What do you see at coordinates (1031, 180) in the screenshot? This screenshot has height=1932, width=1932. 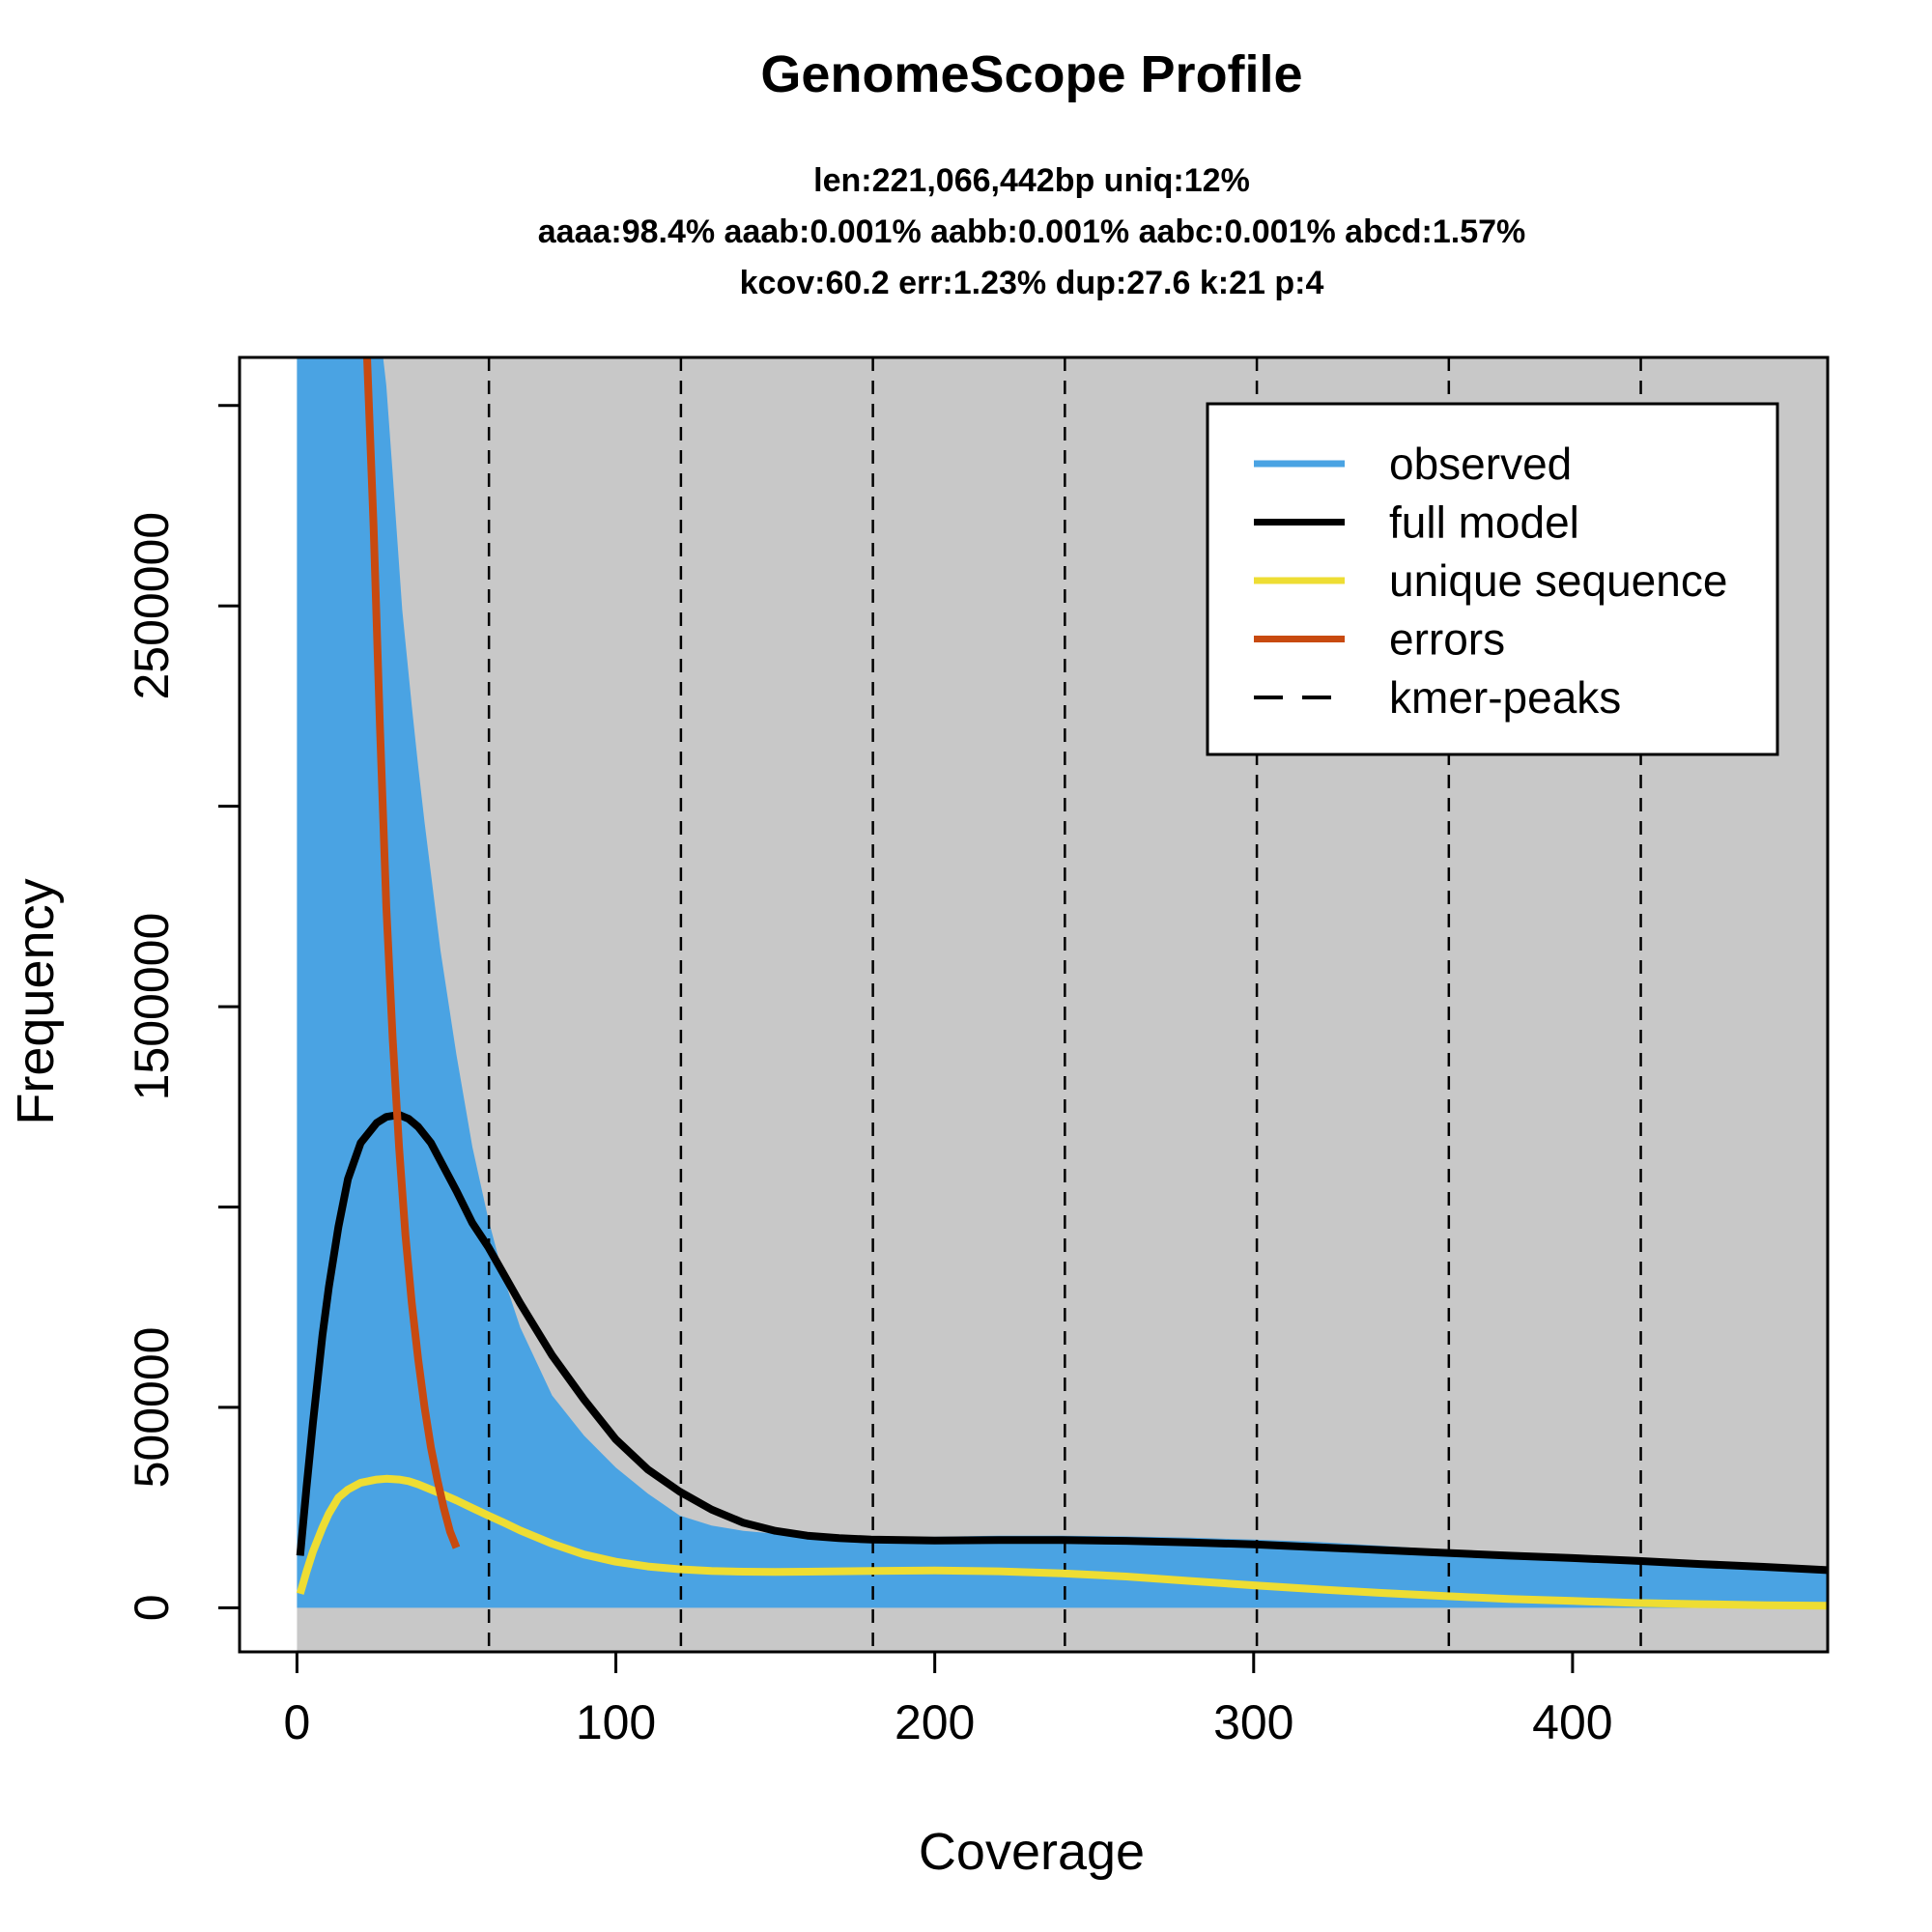 I see `chart-subtitle-line-1: len:221,066,442bp uniq:12%` at bounding box center [1031, 180].